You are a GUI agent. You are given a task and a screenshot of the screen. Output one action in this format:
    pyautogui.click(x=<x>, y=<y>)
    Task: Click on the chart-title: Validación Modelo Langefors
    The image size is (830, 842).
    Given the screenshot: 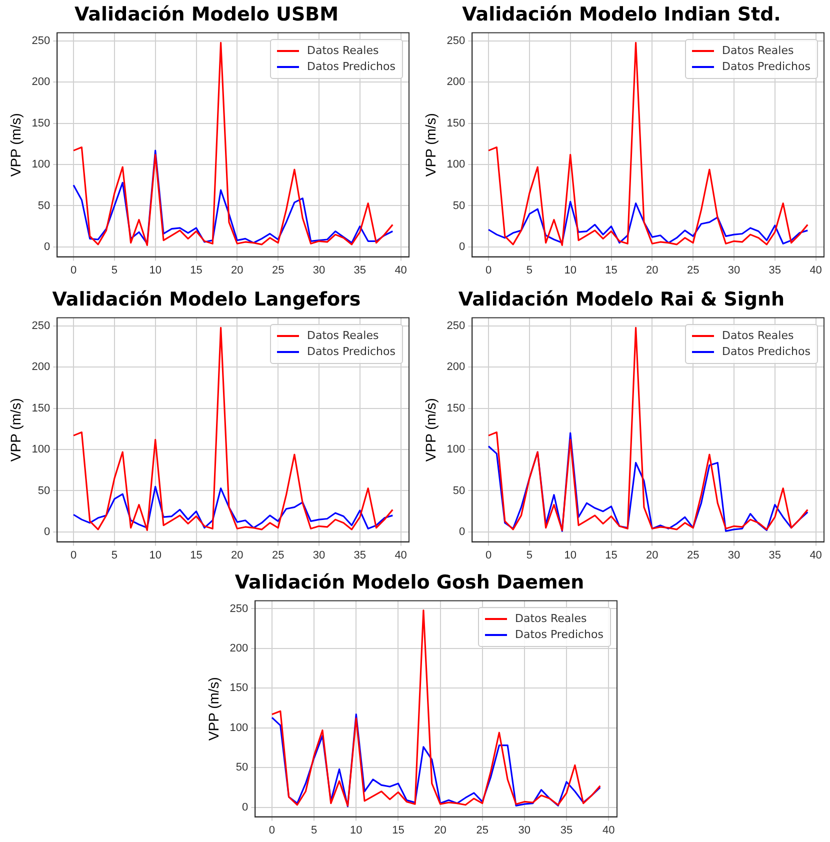 What is the action you would take?
    pyautogui.click(x=206, y=299)
    